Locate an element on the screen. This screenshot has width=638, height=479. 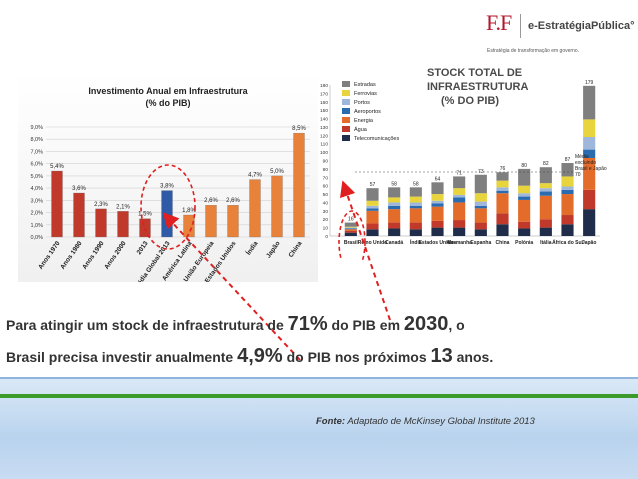
right-ytick-label: 10 is located at coordinates (326, 229).